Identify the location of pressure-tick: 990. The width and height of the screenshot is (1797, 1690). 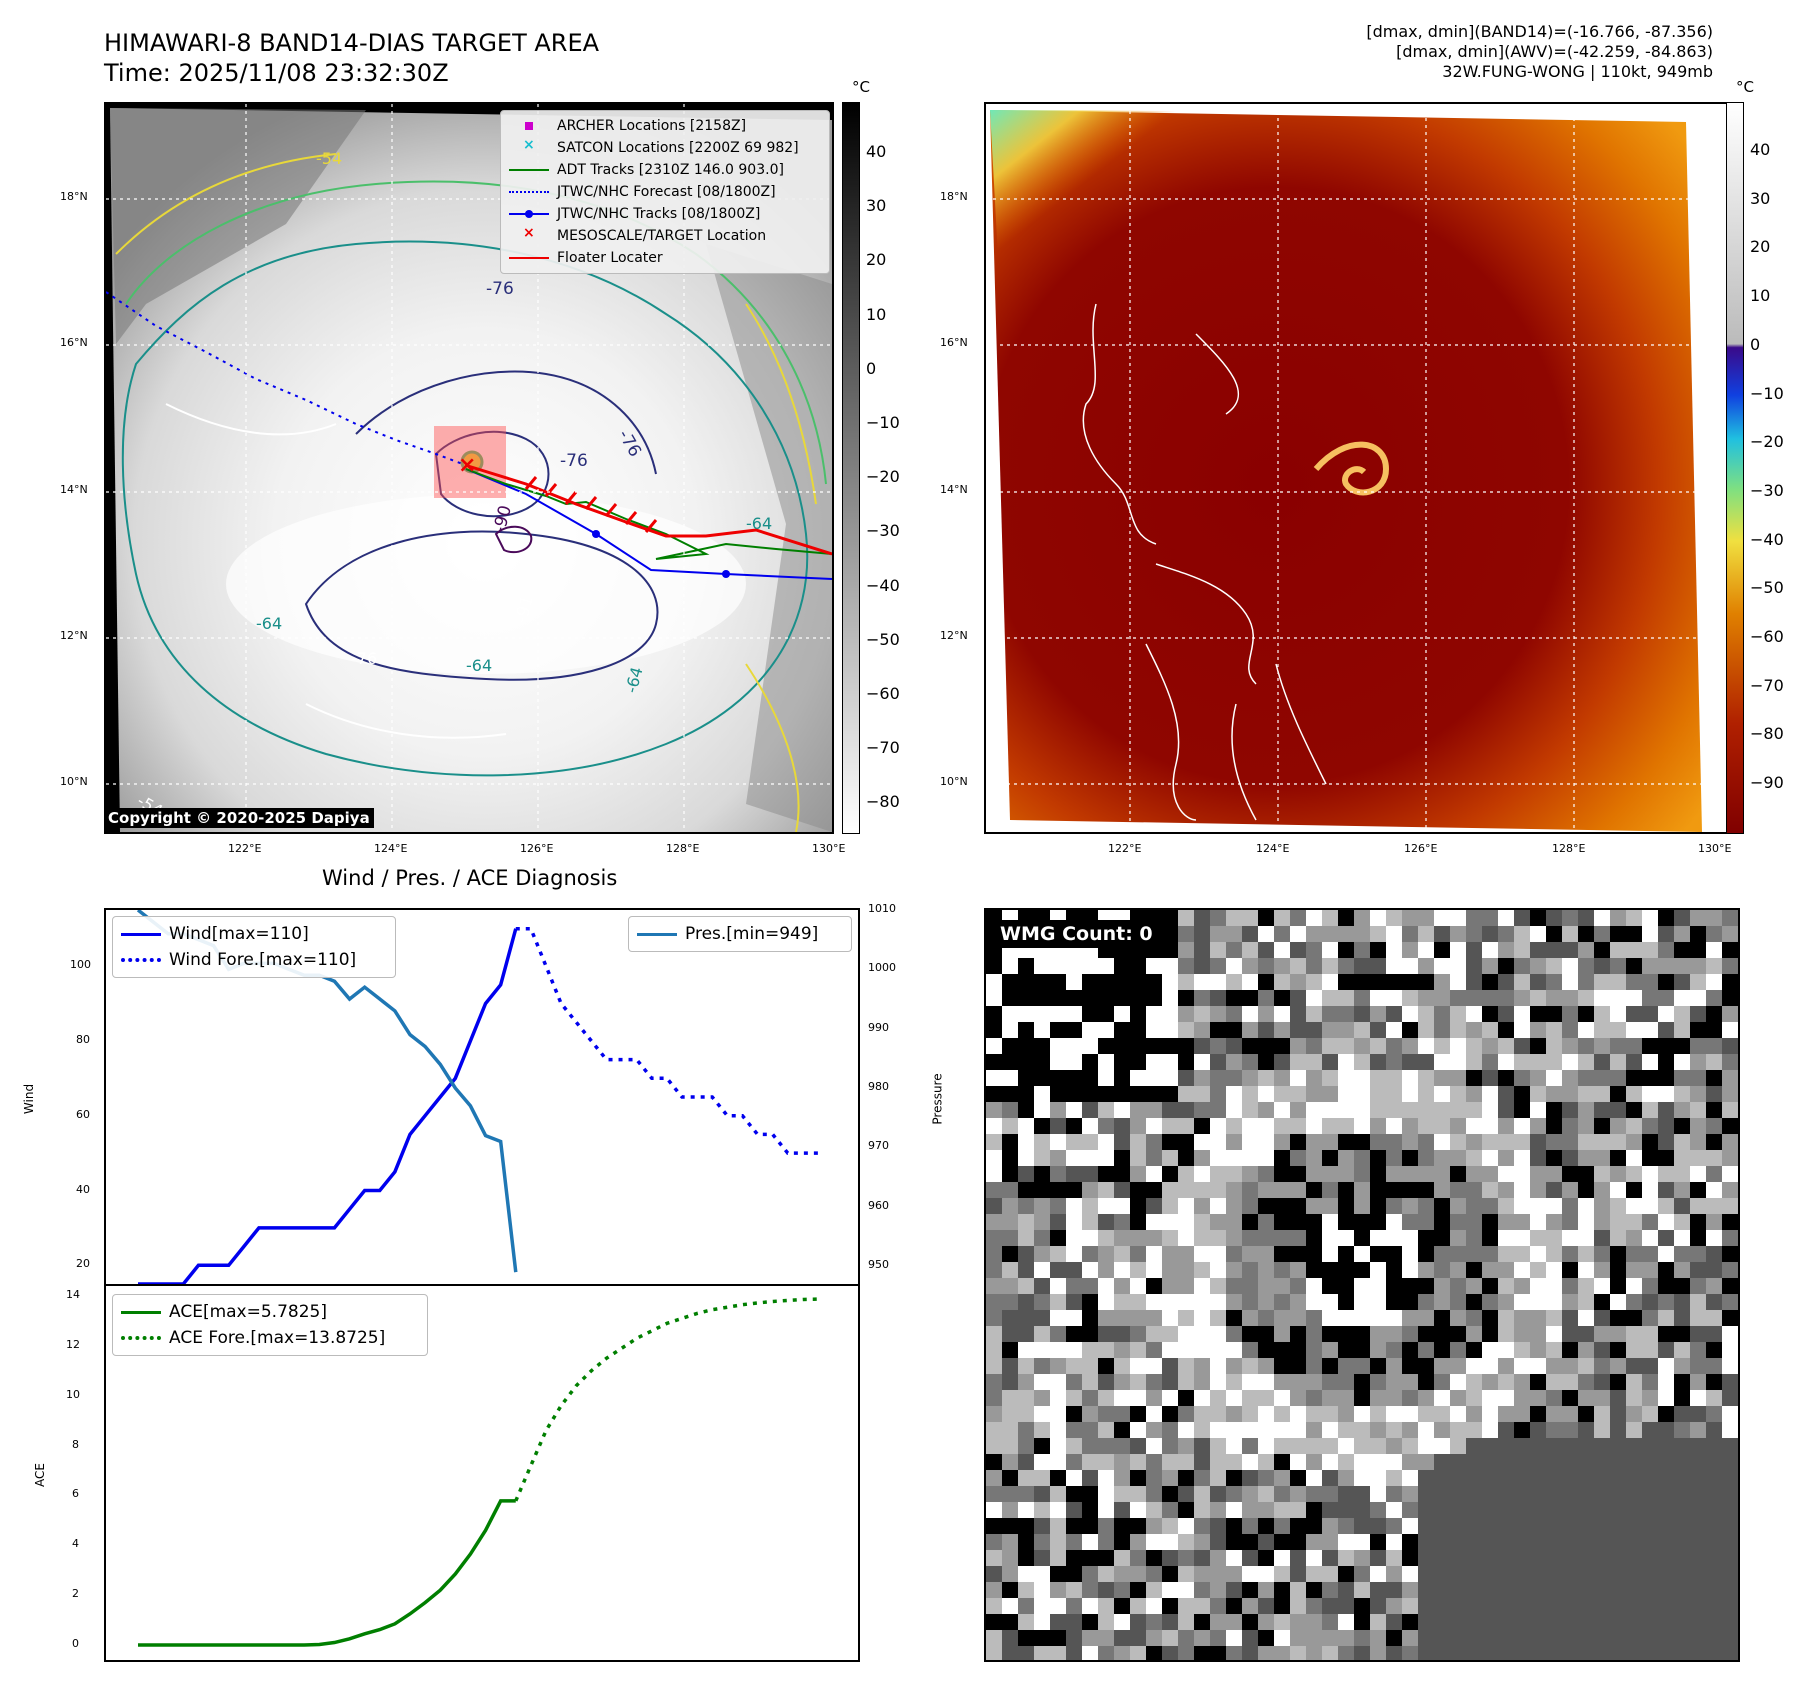
(878, 1027).